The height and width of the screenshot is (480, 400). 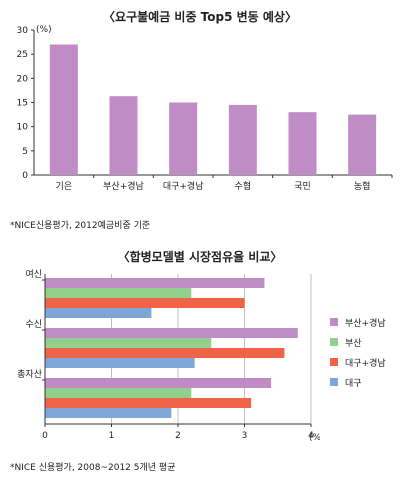 What do you see at coordinates (29, 374) in the screenshot?
I see `y-category-label: 총자산` at bounding box center [29, 374].